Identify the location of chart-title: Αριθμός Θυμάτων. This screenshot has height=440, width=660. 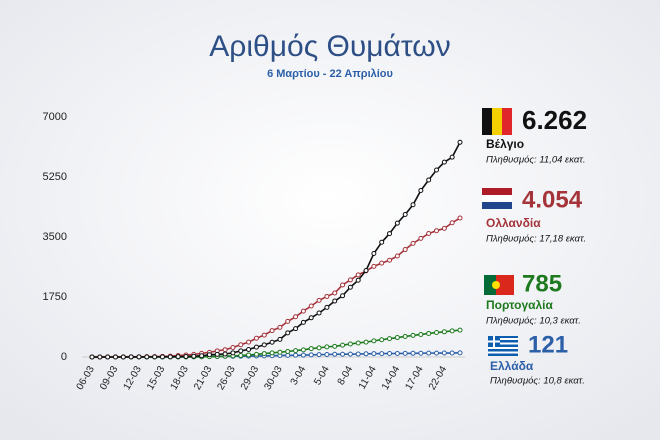
(329, 46).